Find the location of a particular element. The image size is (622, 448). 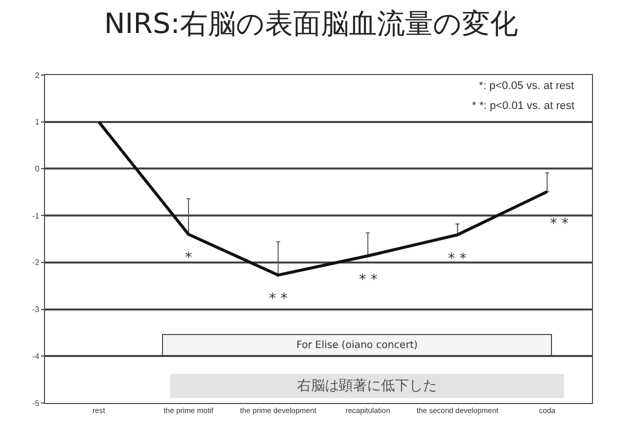

y-tick-label: -1 is located at coordinates (36, 215).